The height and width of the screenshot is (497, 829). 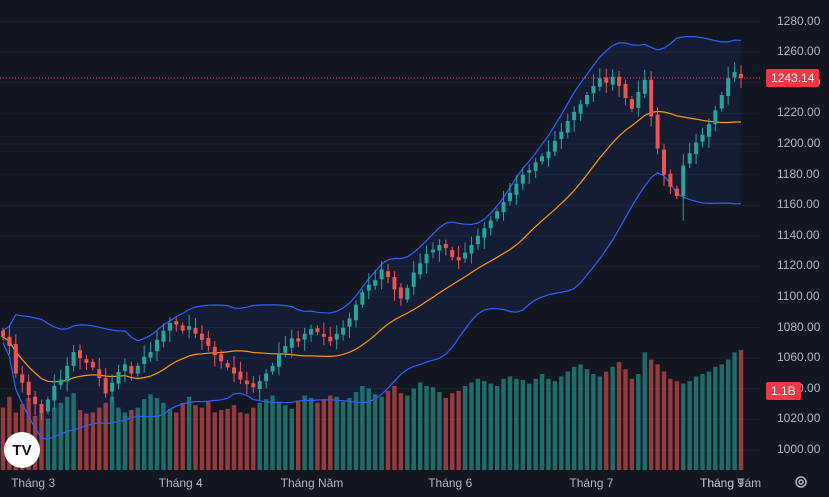 I want to click on price-tick-label: 1000.00, so click(x=799, y=449).